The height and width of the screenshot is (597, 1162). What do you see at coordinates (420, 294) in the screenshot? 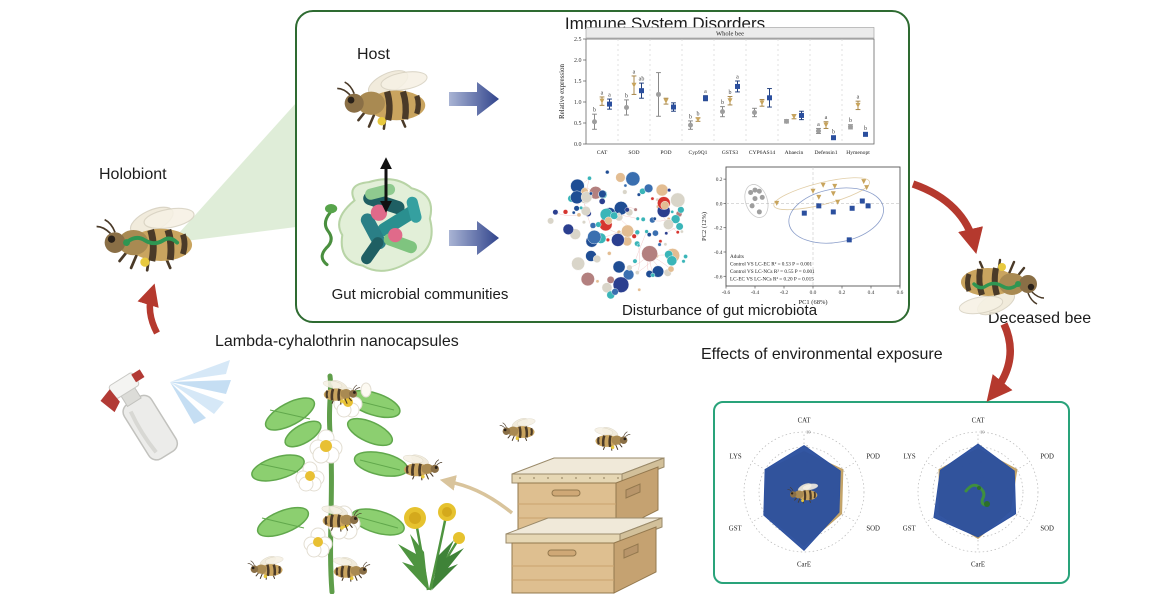
I see `gut-communities-label: Gut microbial communities` at bounding box center [420, 294].